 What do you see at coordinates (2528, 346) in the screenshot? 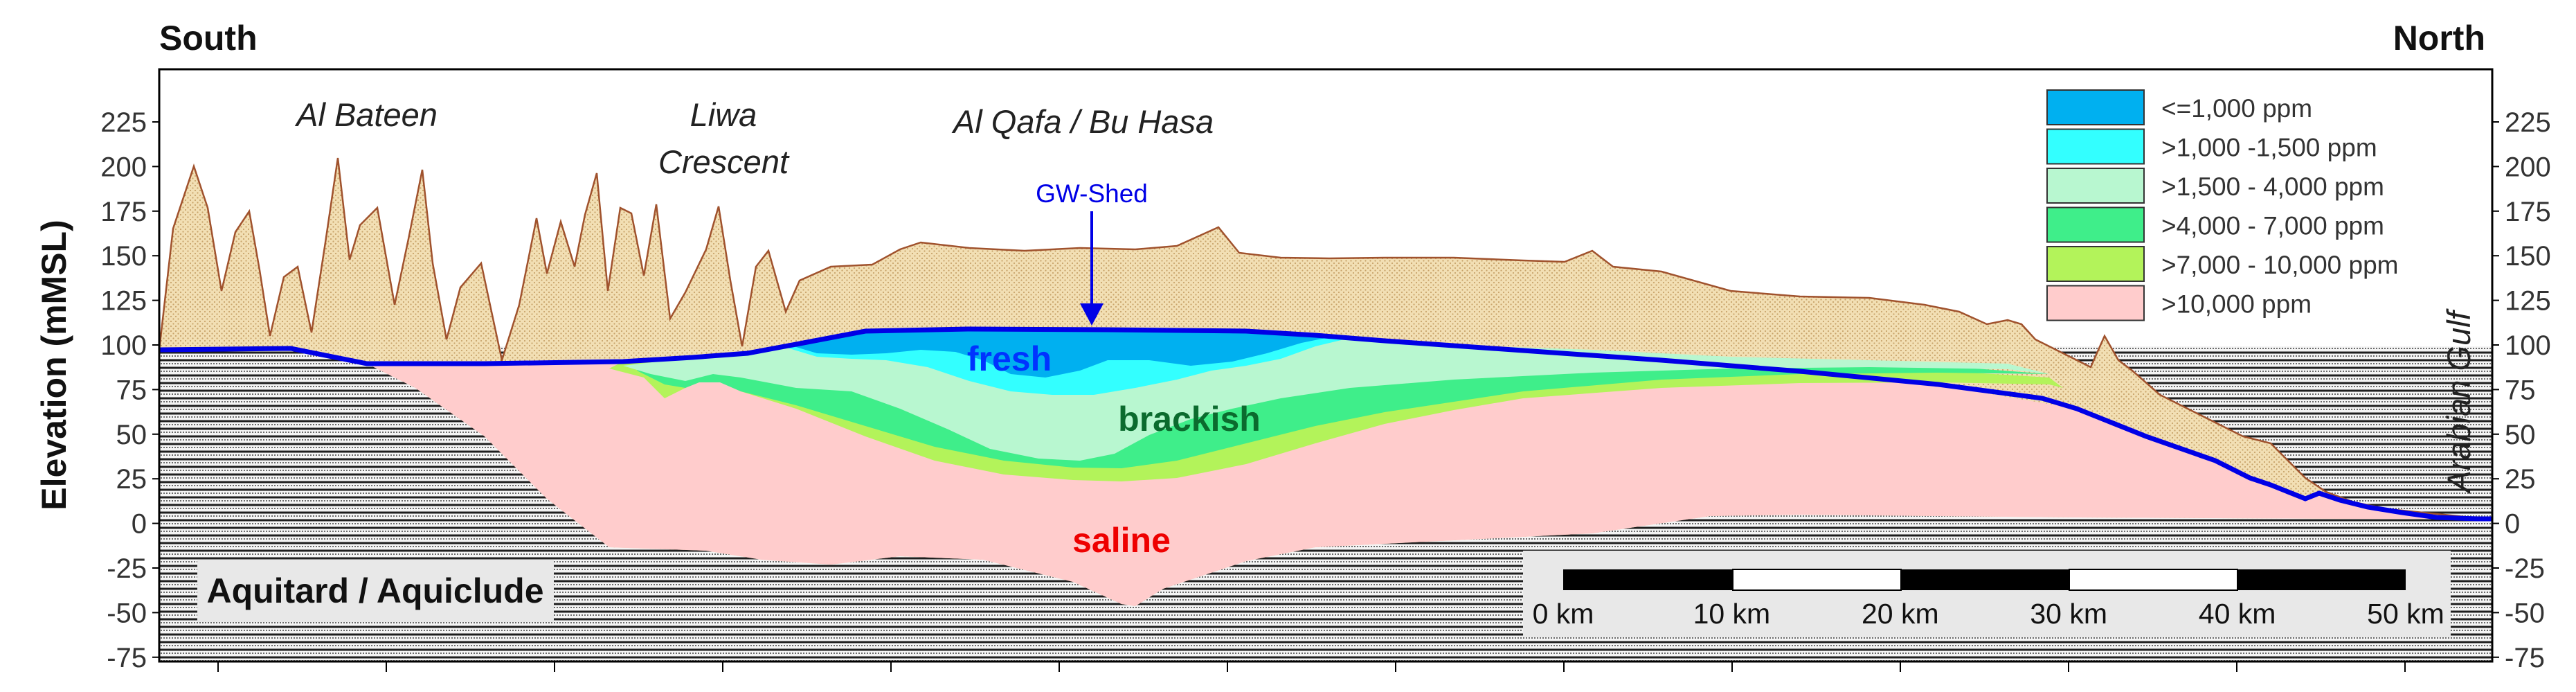
I see `y-tick-label-right: 100` at bounding box center [2528, 346].